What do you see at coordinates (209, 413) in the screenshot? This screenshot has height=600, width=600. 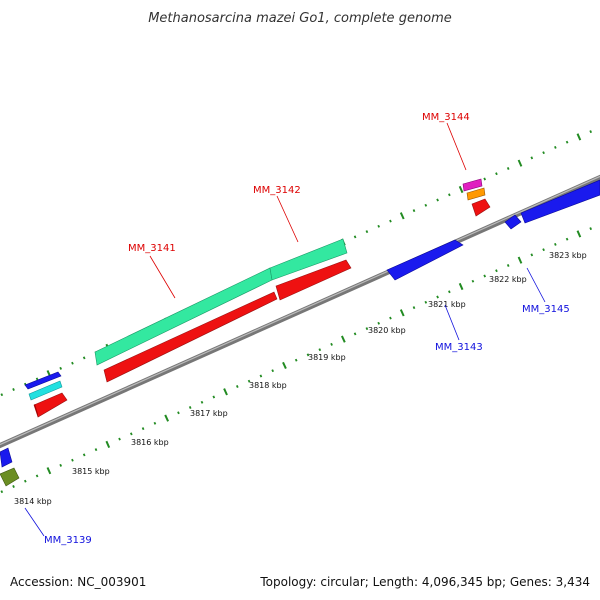 I see `scale-label-3817: 3817 kbp` at bounding box center [209, 413].